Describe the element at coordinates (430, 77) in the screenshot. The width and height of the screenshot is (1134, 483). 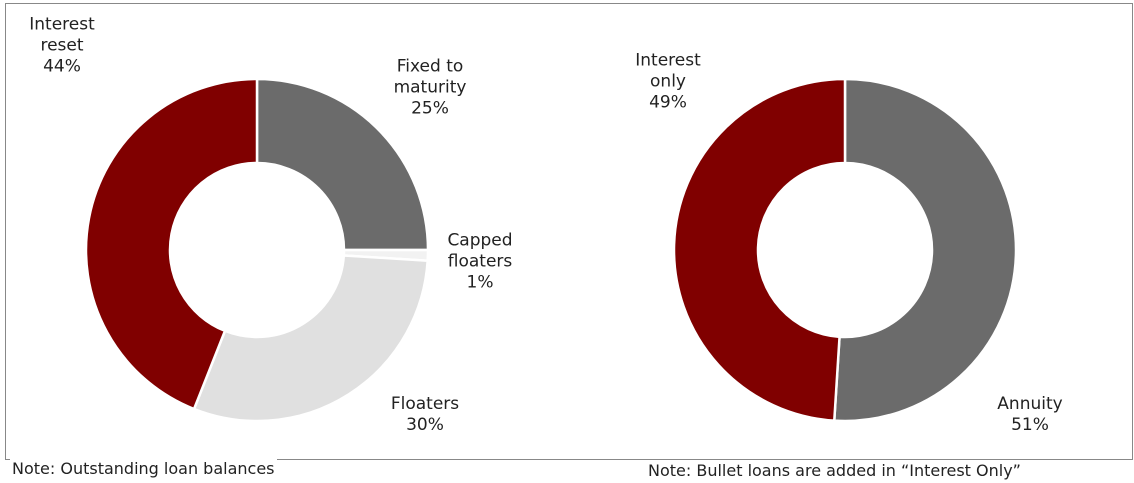
I see `category-label: Fixed to maturity` at that location.